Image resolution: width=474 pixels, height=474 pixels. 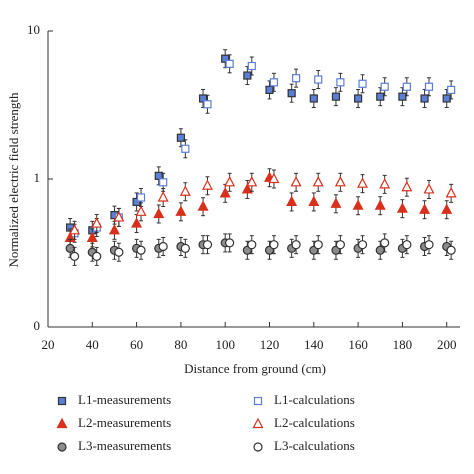 What do you see at coordinates (124, 445) in the screenshot?
I see `legend-label: L3-measurements` at bounding box center [124, 445].